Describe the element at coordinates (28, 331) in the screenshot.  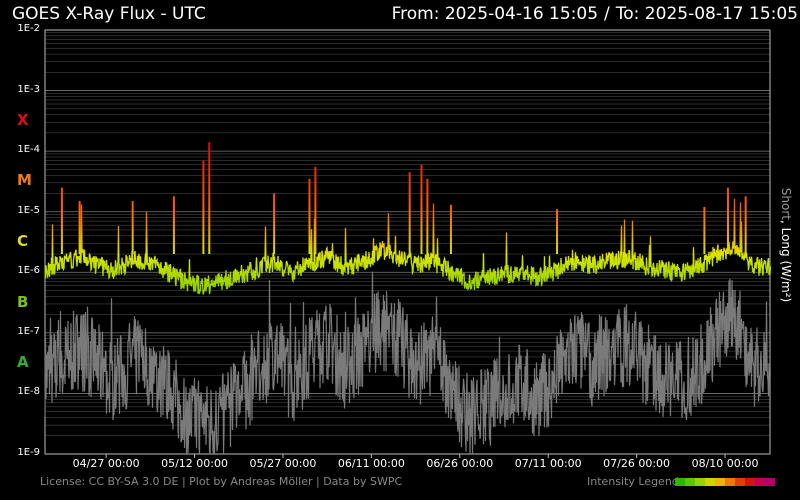
I see `y-tick-label: 1E-7` at that location.